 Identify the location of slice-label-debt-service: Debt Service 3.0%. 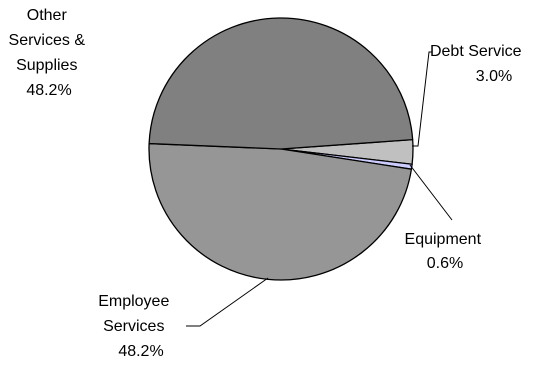
(478, 64).